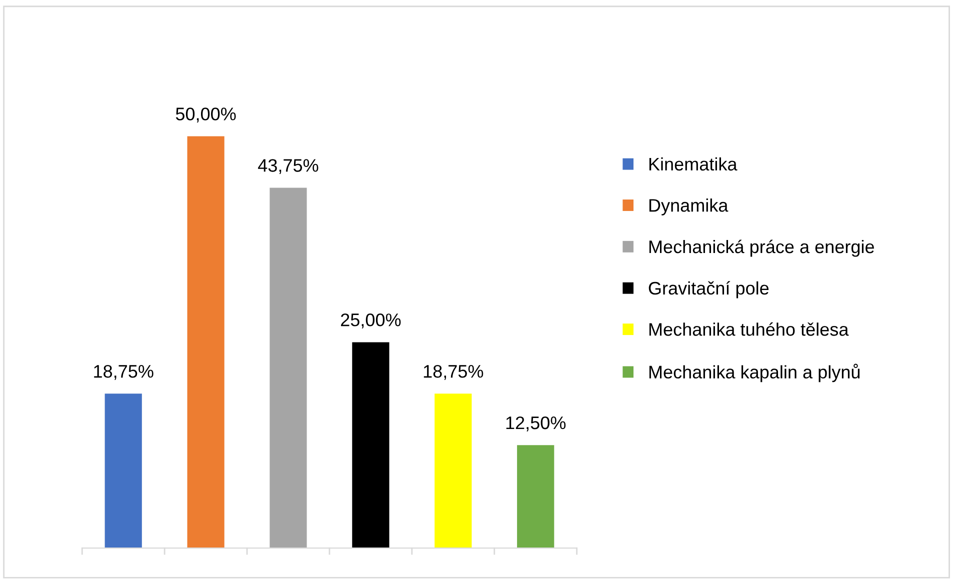 The width and height of the screenshot is (955, 580). What do you see at coordinates (536, 424) in the screenshot?
I see `data-label: 12,50%` at bounding box center [536, 424].